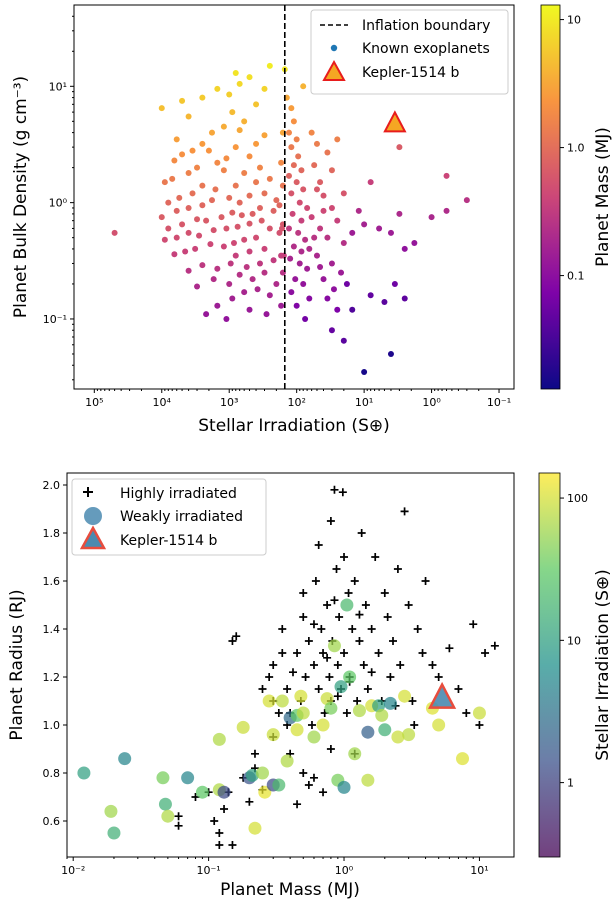 This screenshot has width=616, height=903. What do you see at coordinates (21, 197) in the screenshot?
I see `y-axis-label: Planet Bulk Density (g cm⁻³)` at bounding box center [21, 197].